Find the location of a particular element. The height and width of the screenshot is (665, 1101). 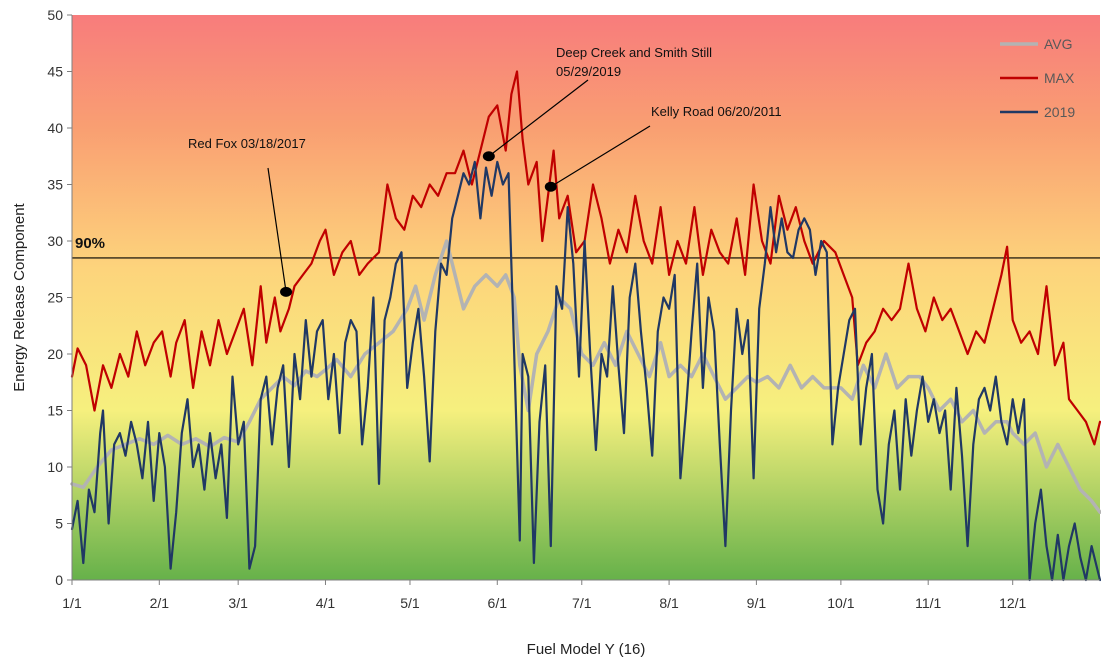

legend-label: 2019 is located at coordinates (1059, 112).